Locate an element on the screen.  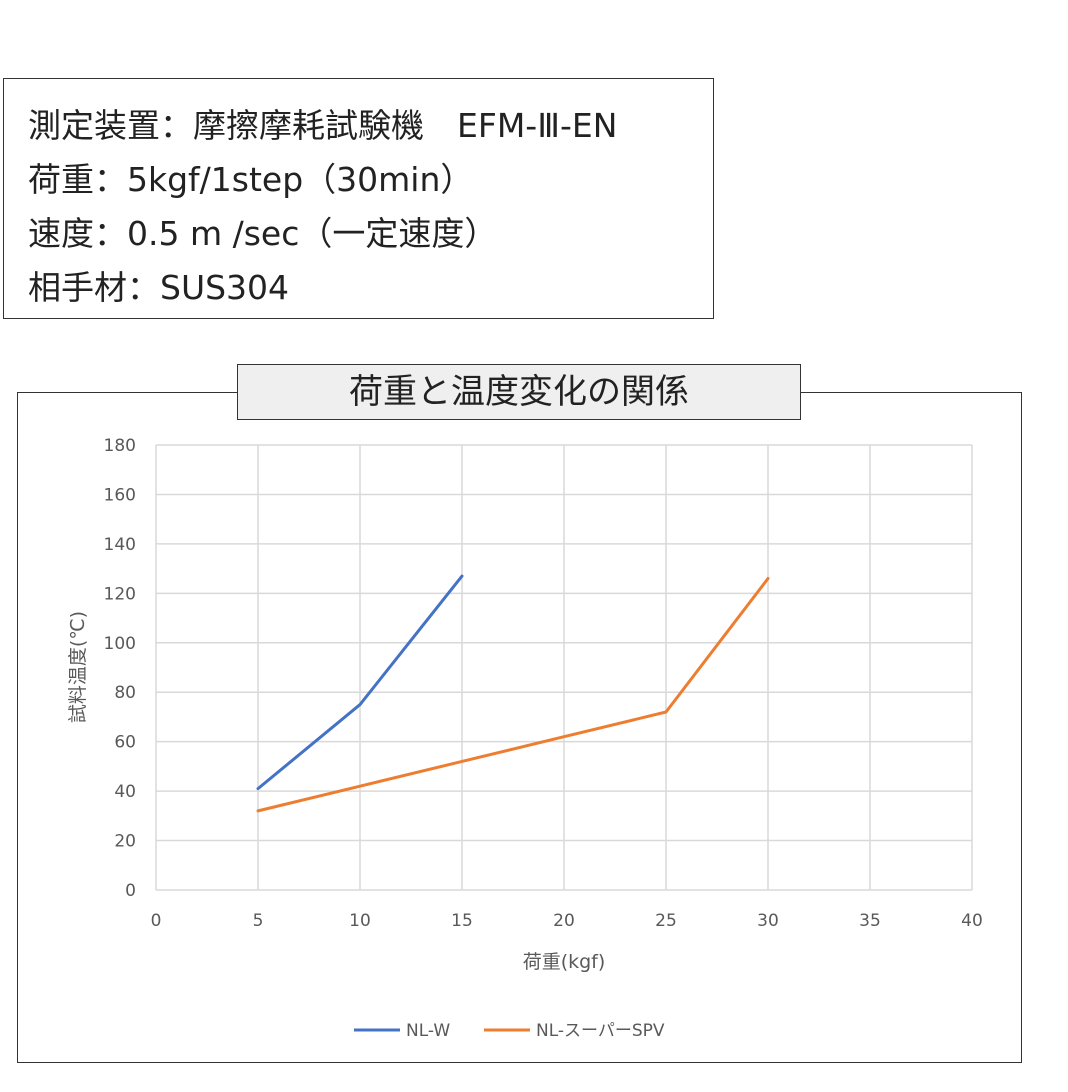
info-counterpart-line: 相手材：SUS304 is located at coordinates (159, 287).